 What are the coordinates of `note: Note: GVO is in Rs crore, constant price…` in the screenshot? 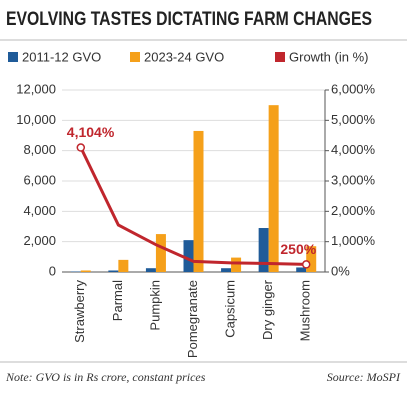 It's located at (105, 377).